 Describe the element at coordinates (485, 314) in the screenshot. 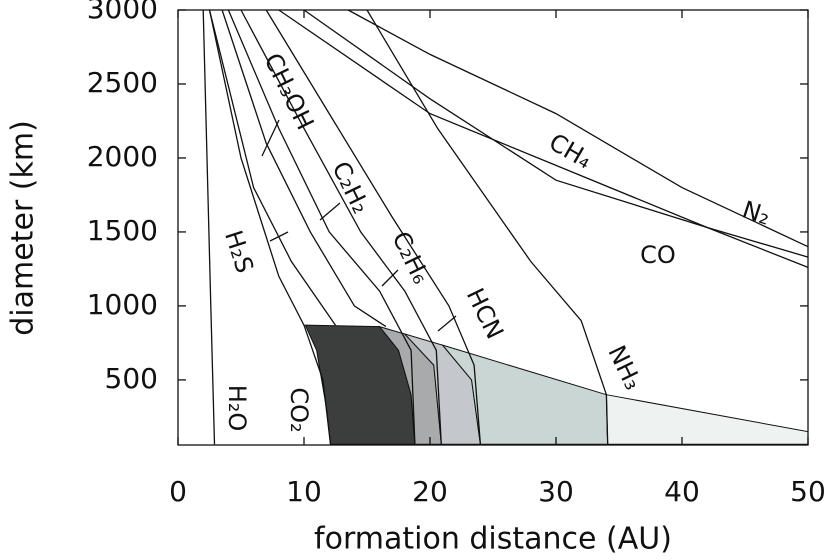

I see `curve-label: HCN` at that location.